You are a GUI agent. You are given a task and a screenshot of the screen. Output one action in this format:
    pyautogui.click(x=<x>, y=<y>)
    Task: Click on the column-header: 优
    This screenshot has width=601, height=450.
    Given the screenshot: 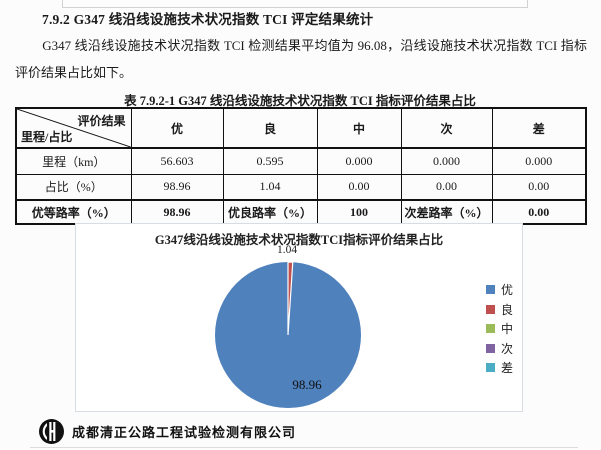 What is the action you would take?
    pyautogui.click(x=177, y=128)
    